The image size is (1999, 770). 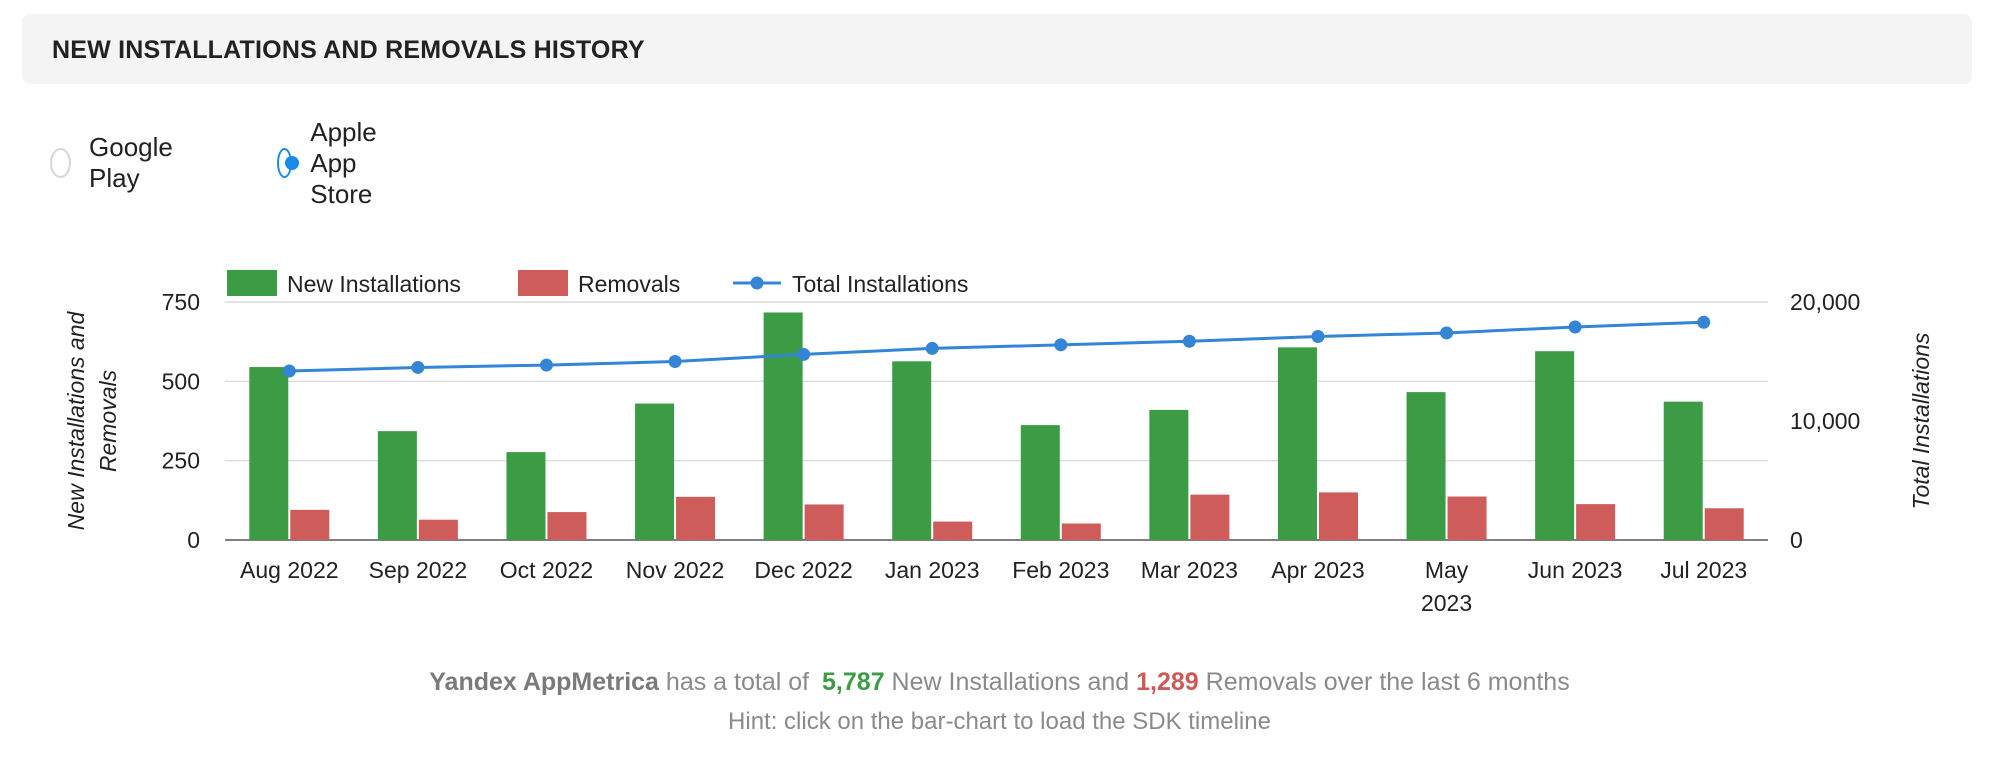 What do you see at coordinates (131, 162) in the screenshot?
I see `radio-label-google-play: Google Play` at bounding box center [131, 162].